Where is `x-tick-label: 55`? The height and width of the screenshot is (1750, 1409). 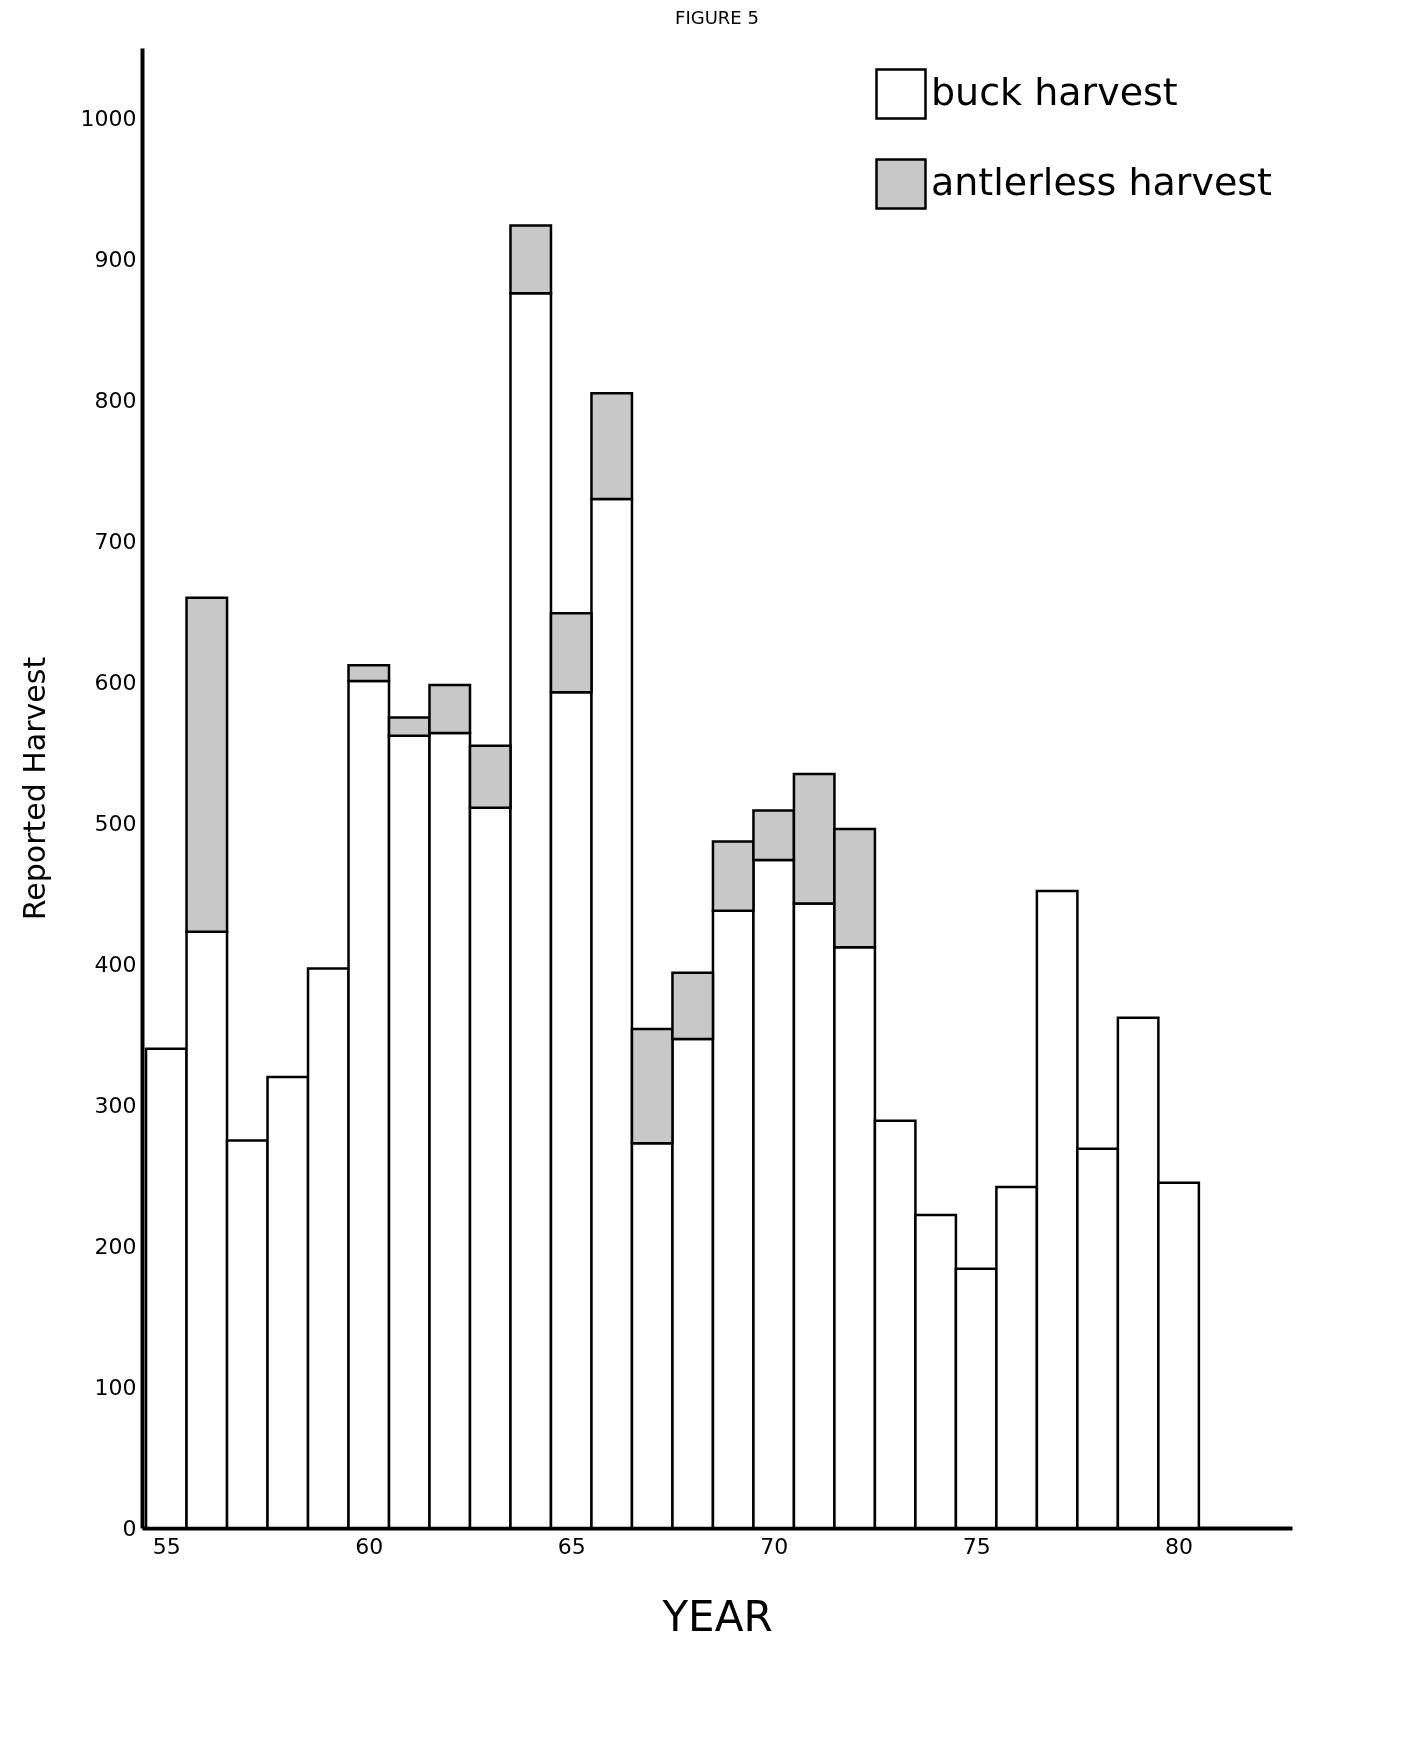
x-tick-label: 55 is located at coordinates (166, 1546).